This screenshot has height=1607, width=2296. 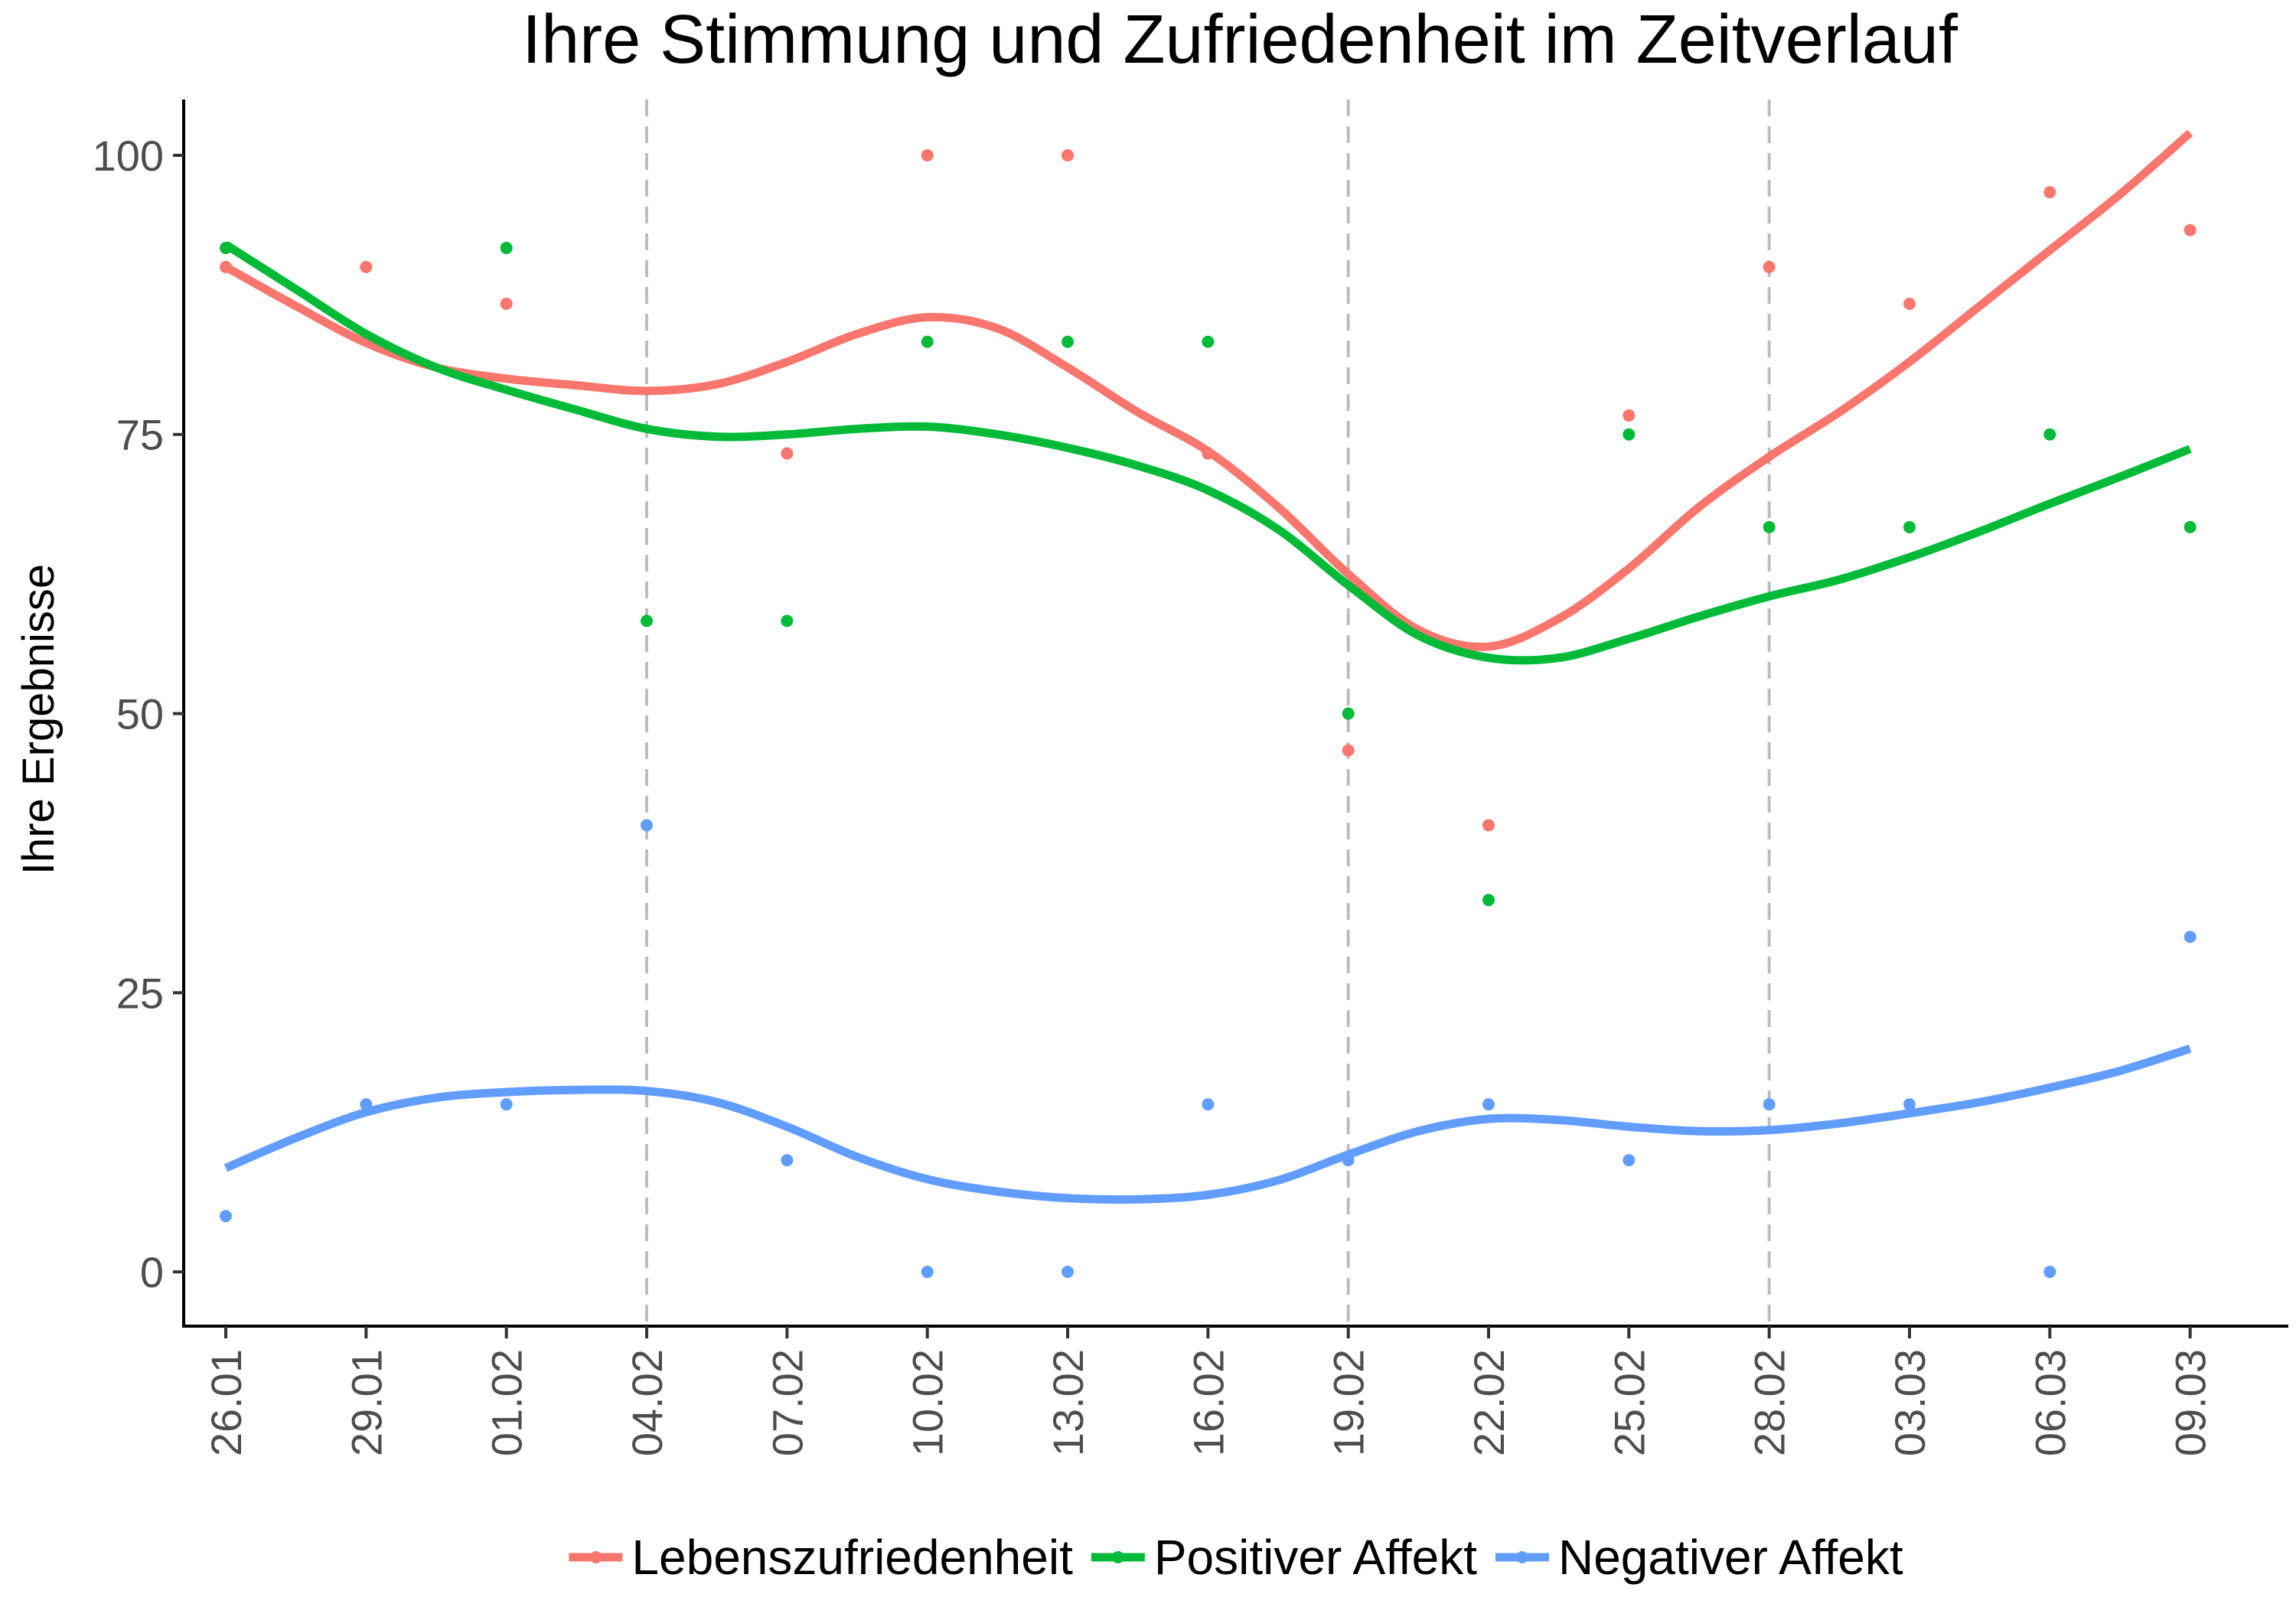 I want to click on y-tick-label: 50, so click(x=140, y=714).